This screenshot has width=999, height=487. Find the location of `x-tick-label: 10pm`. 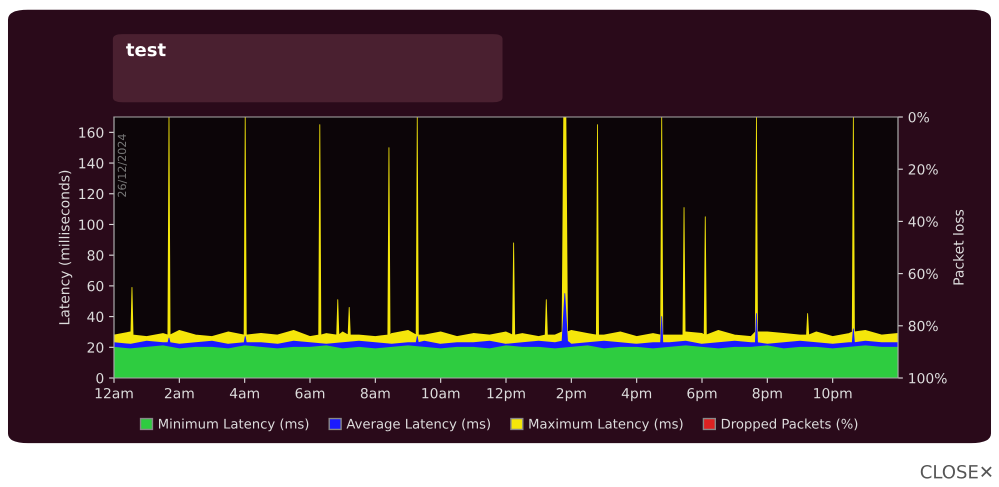

x-tick-label: 10pm is located at coordinates (833, 395).